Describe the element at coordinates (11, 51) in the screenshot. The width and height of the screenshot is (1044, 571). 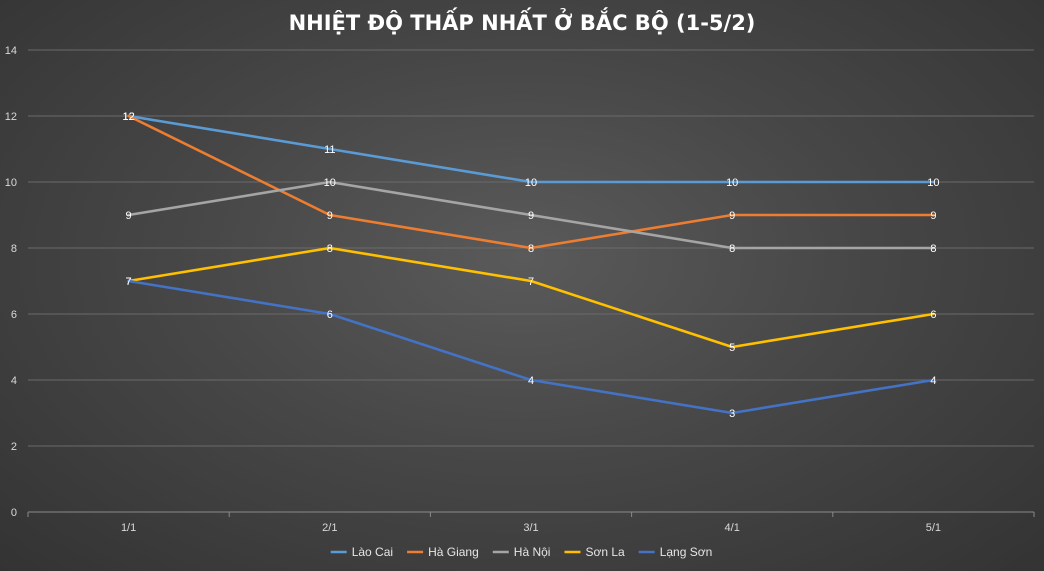
I see `y-tick-label: 14` at that location.